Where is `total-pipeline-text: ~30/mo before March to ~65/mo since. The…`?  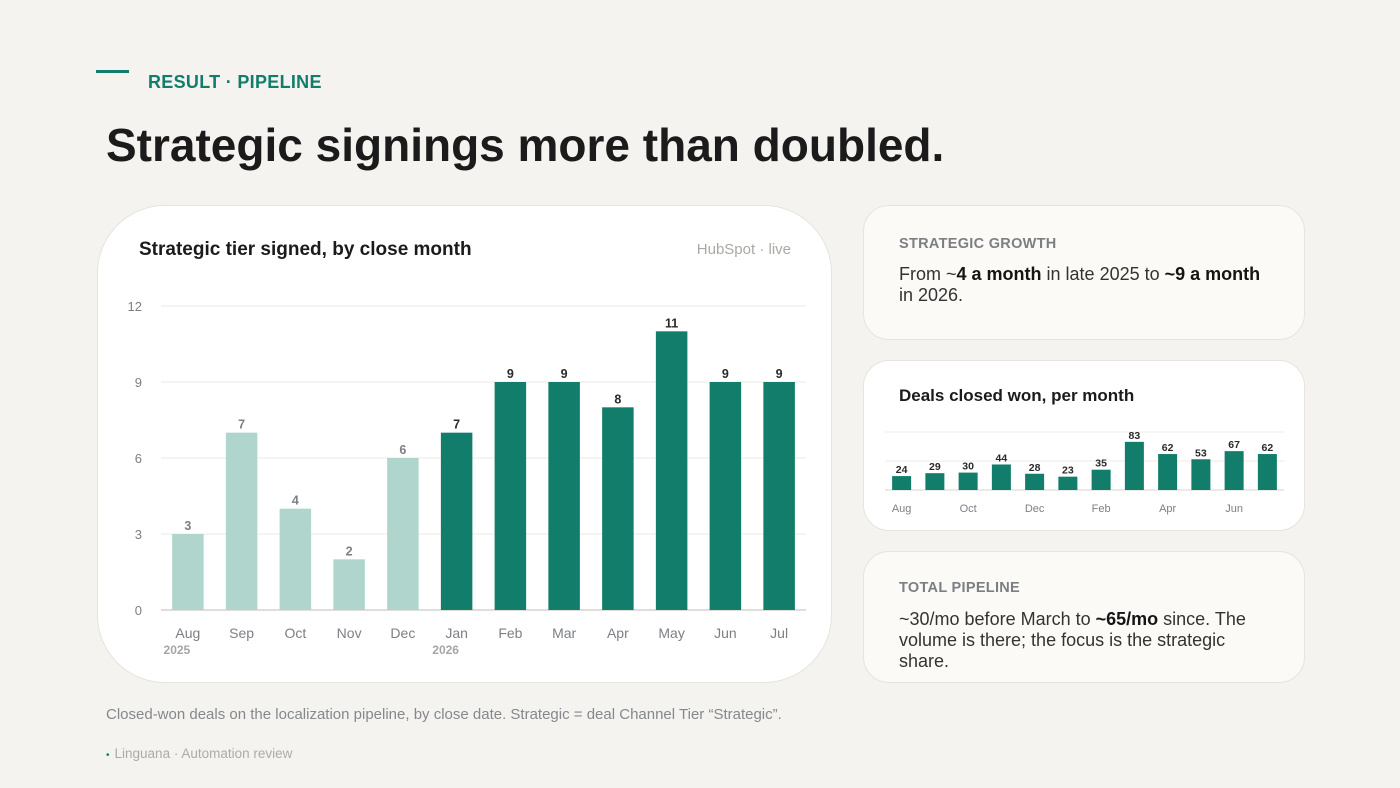 total-pipeline-text: ~30/mo before March to ~65/mo since. The… is located at coordinates (1072, 640).